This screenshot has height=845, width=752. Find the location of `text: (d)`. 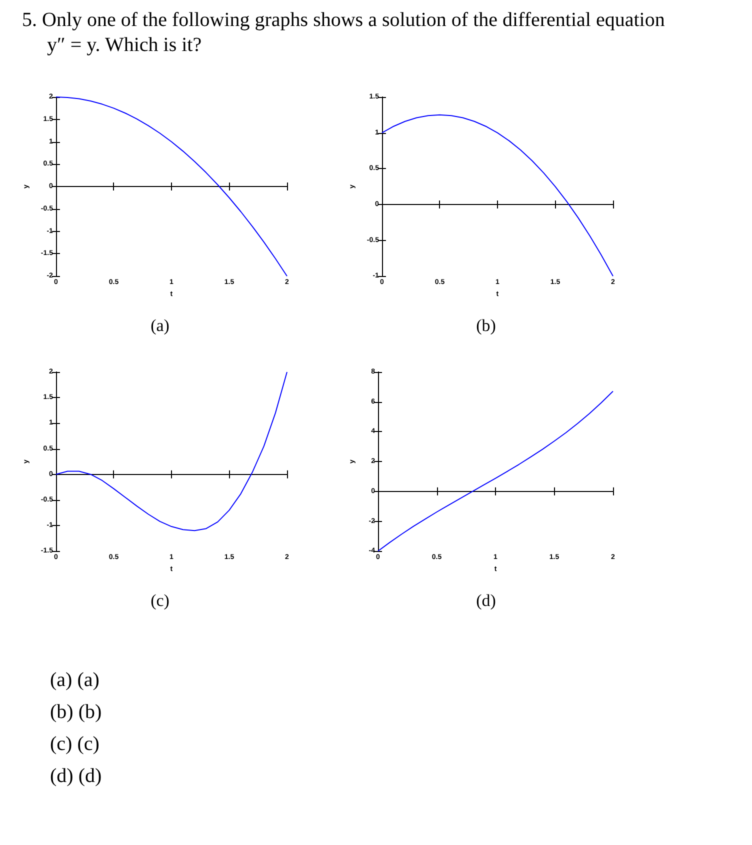

text: (d) is located at coordinates (486, 601).